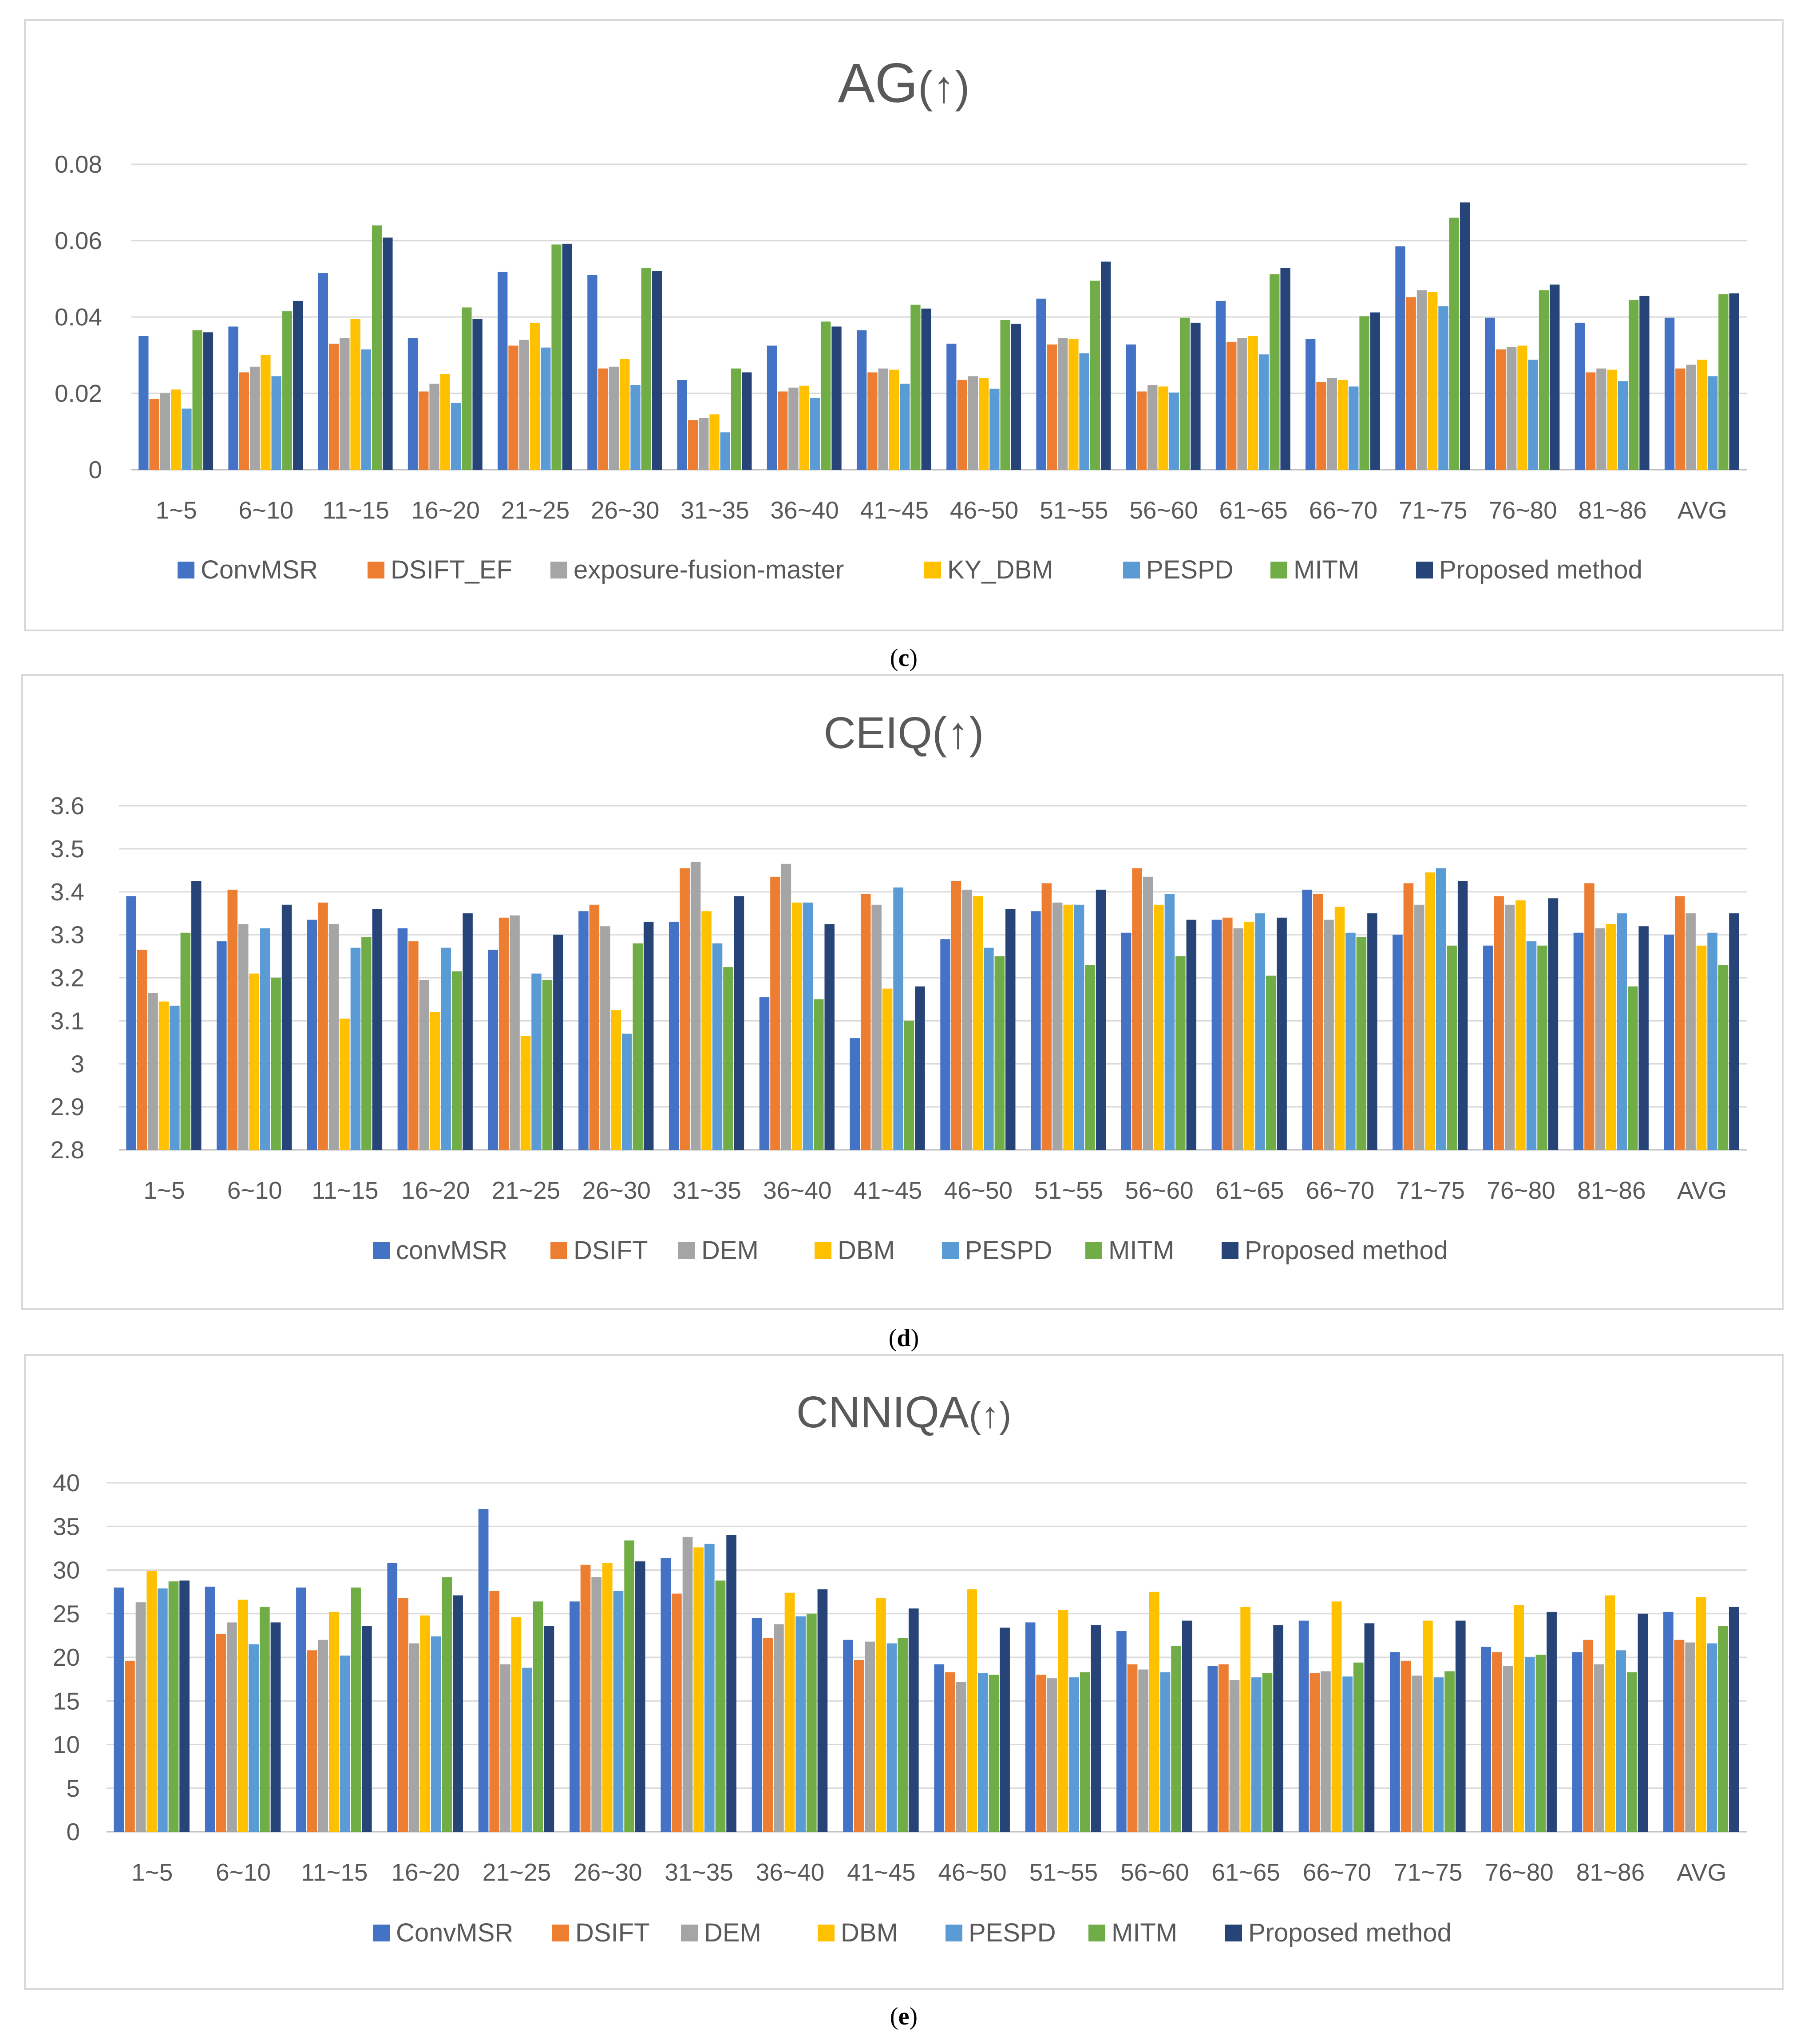 This screenshot has height=2044, width=1808. What do you see at coordinates (78, 164) in the screenshot?
I see `y-tick-label: 0.08` at bounding box center [78, 164].